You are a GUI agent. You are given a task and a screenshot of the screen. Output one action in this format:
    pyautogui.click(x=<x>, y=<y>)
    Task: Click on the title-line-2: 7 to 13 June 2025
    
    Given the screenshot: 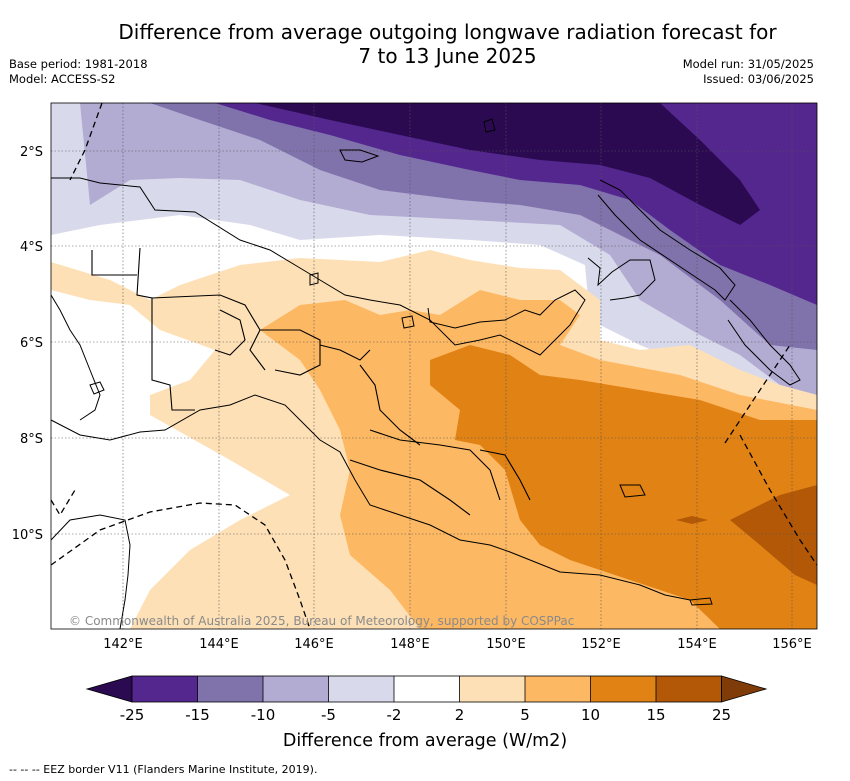 What is the action you would take?
    pyautogui.click(x=447, y=56)
    